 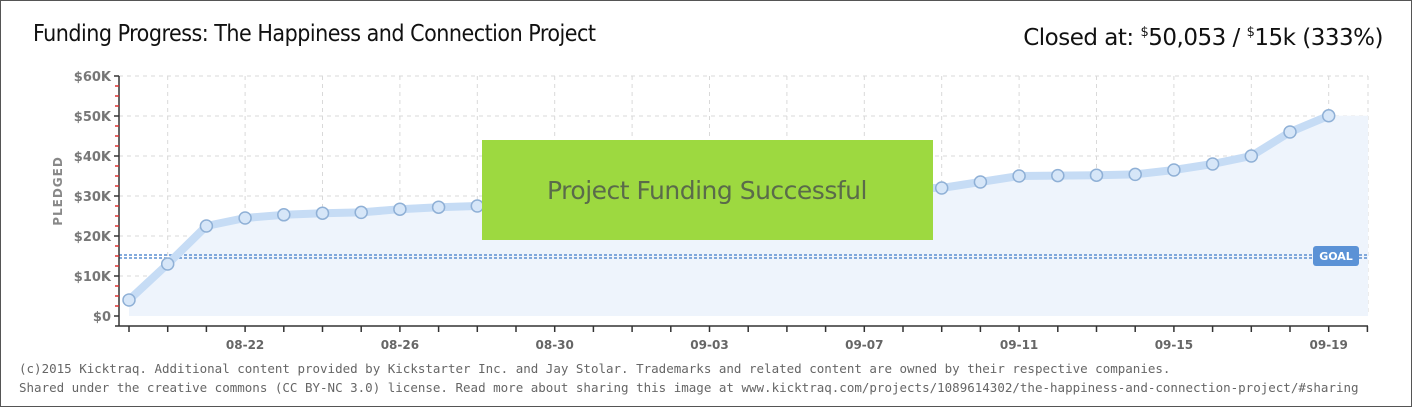 I want to click on goal-line-group: GOAL, so click(x=743, y=256).